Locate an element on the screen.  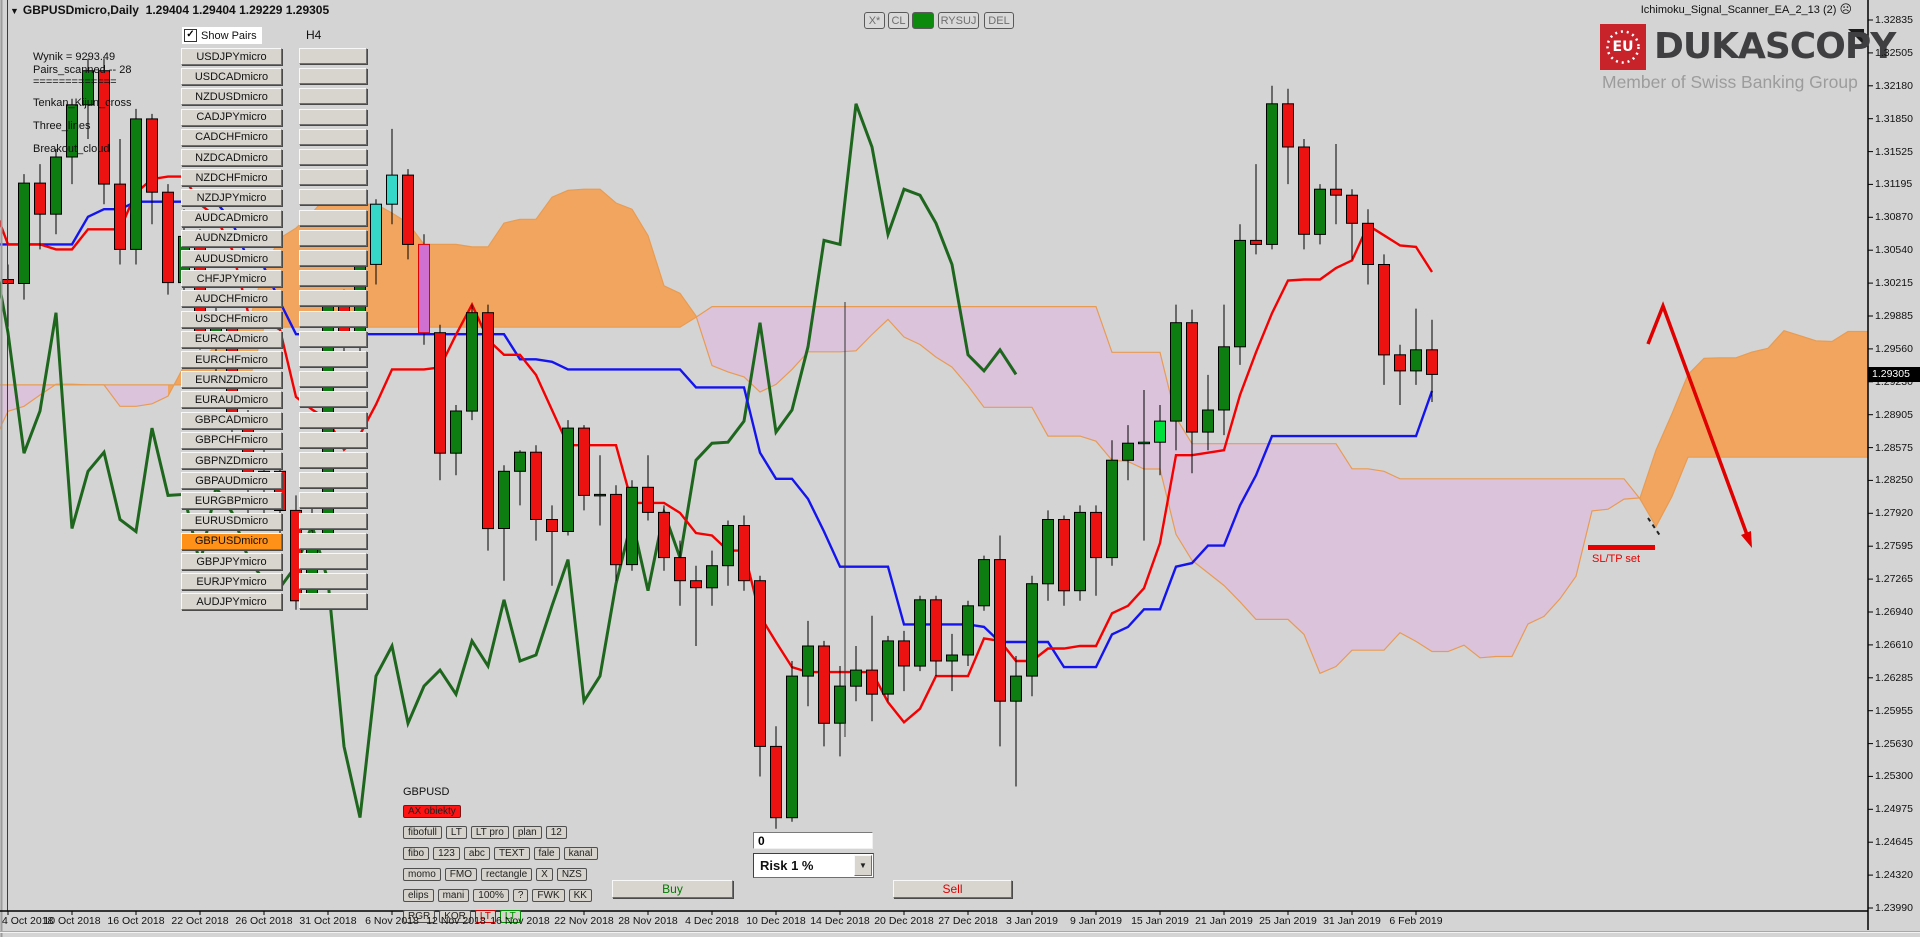
tool-button-text: TEXT is located at coordinates (511, 853).